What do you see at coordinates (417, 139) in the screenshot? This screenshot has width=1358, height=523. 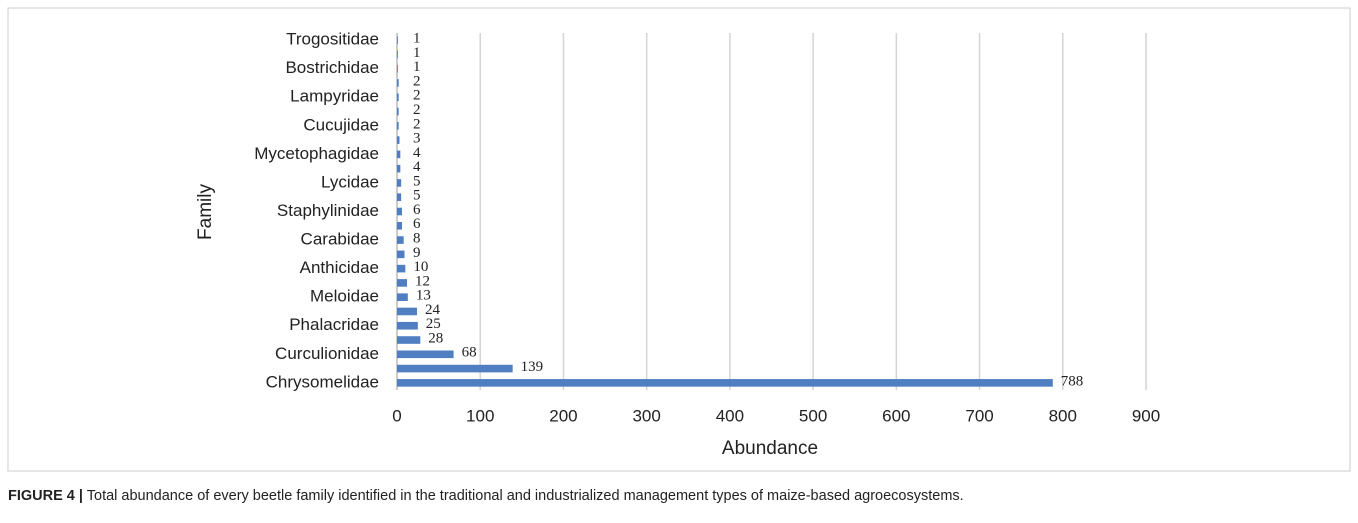 I see `value-label: 3` at bounding box center [417, 139].